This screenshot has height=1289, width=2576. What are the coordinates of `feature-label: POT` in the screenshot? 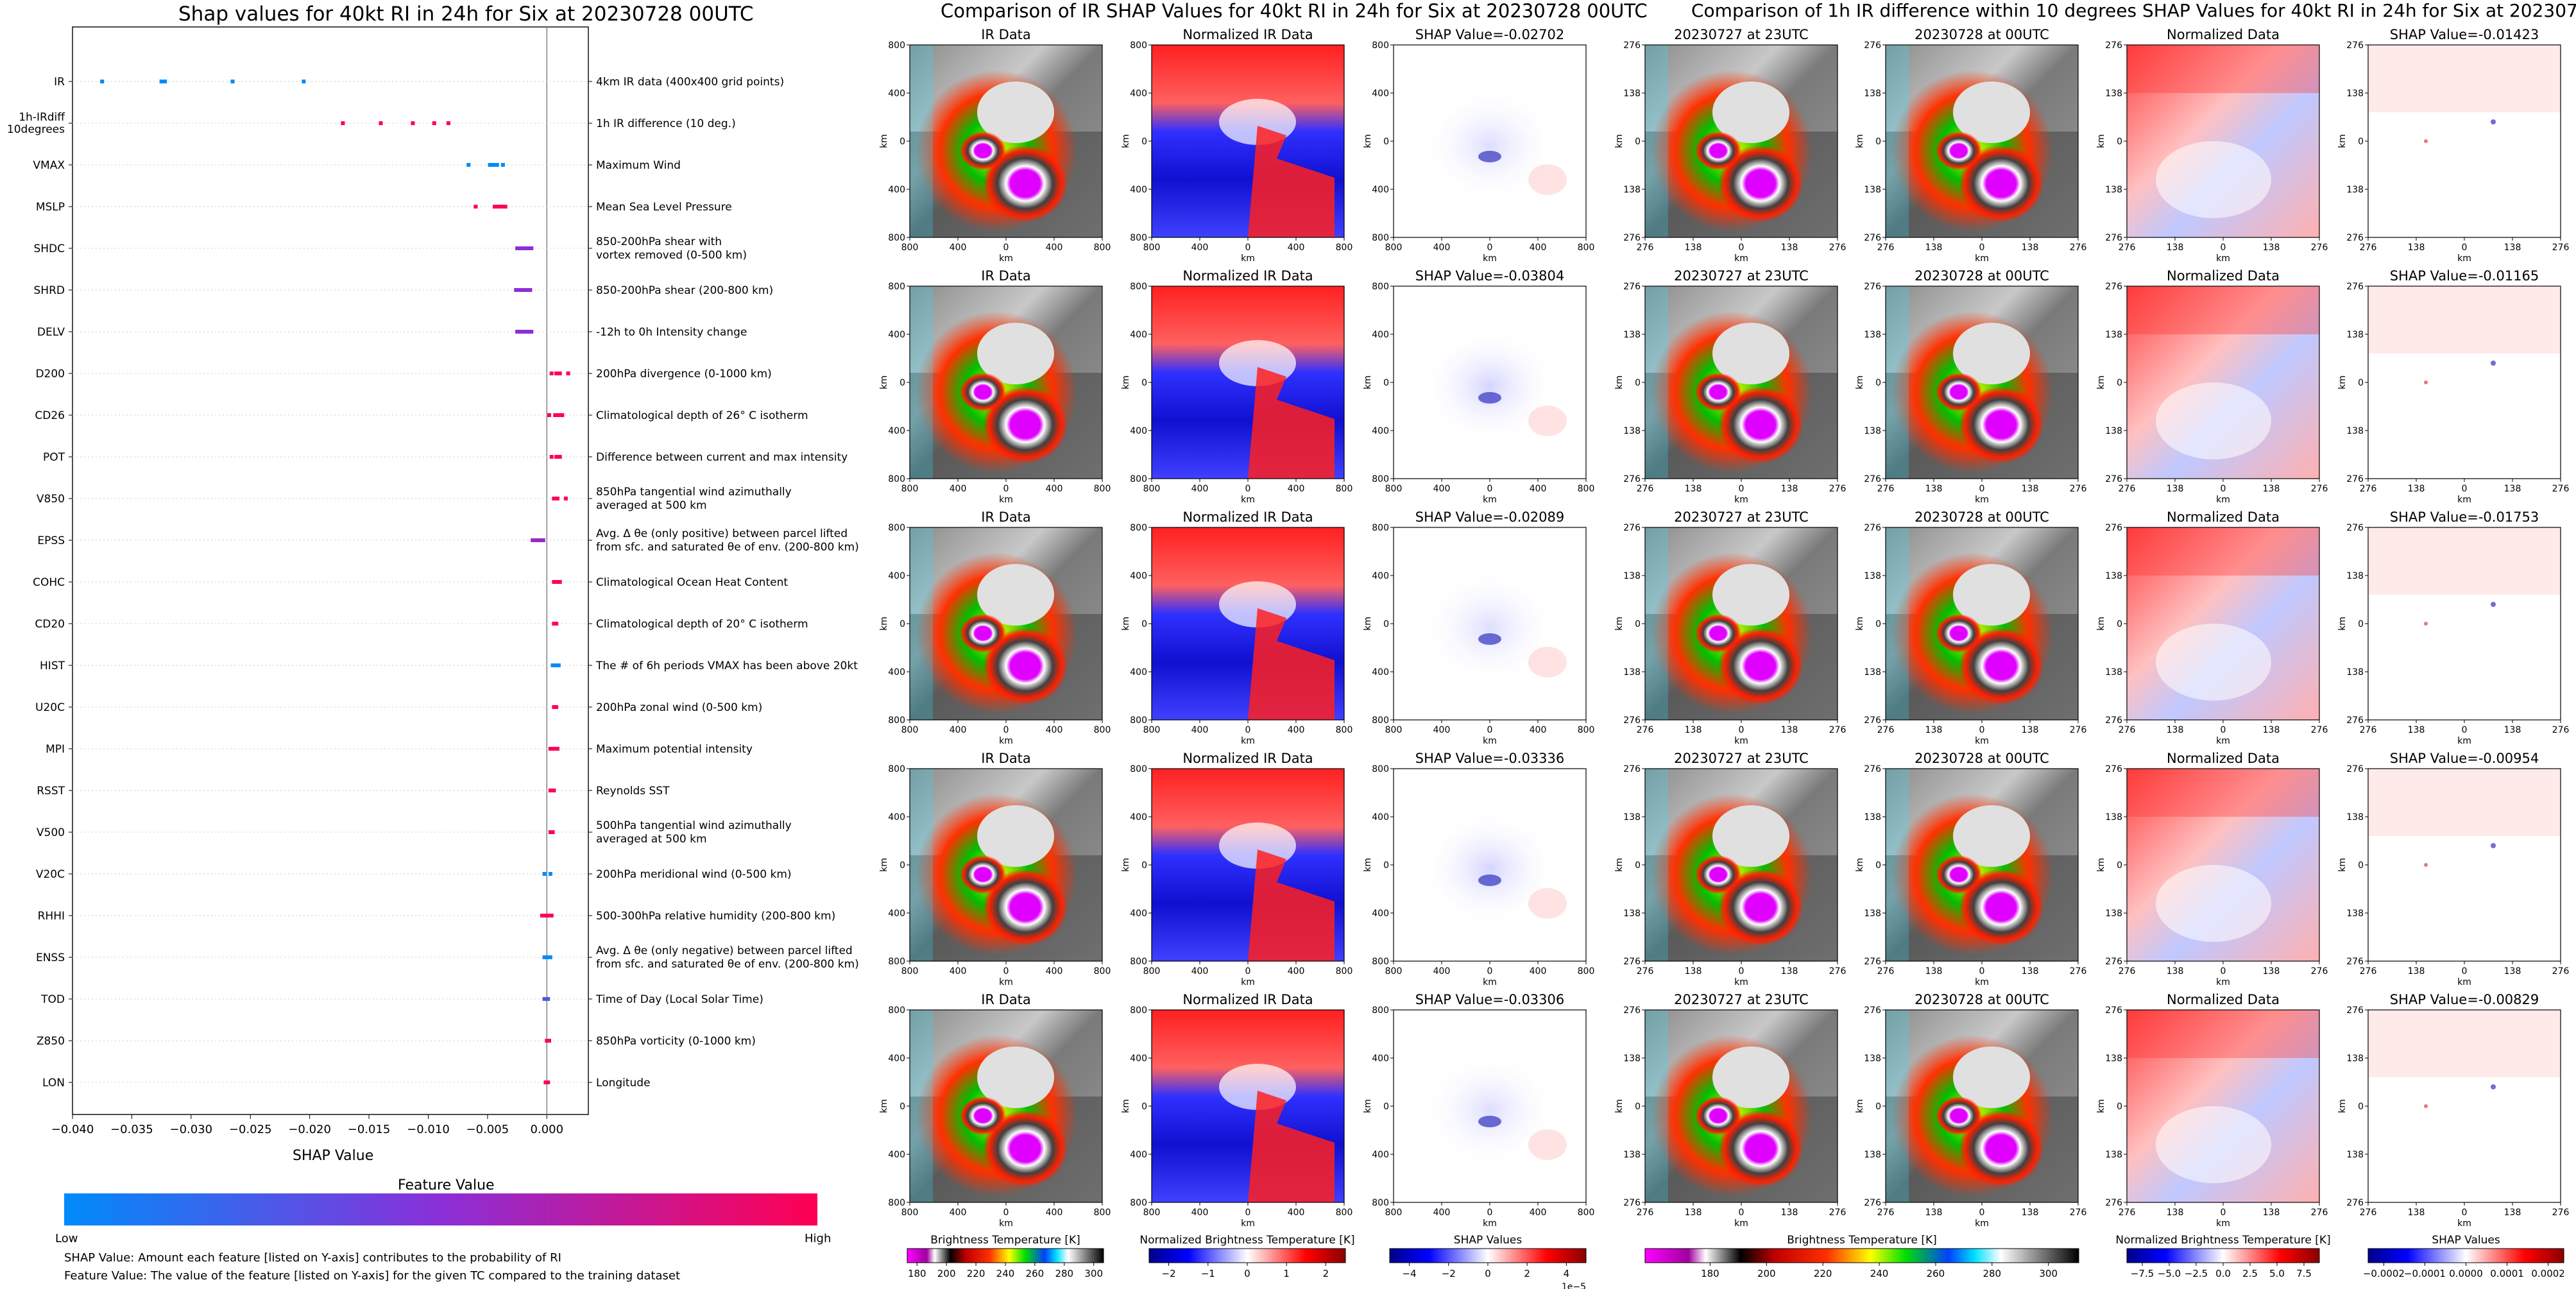 It's located at (54, 458).